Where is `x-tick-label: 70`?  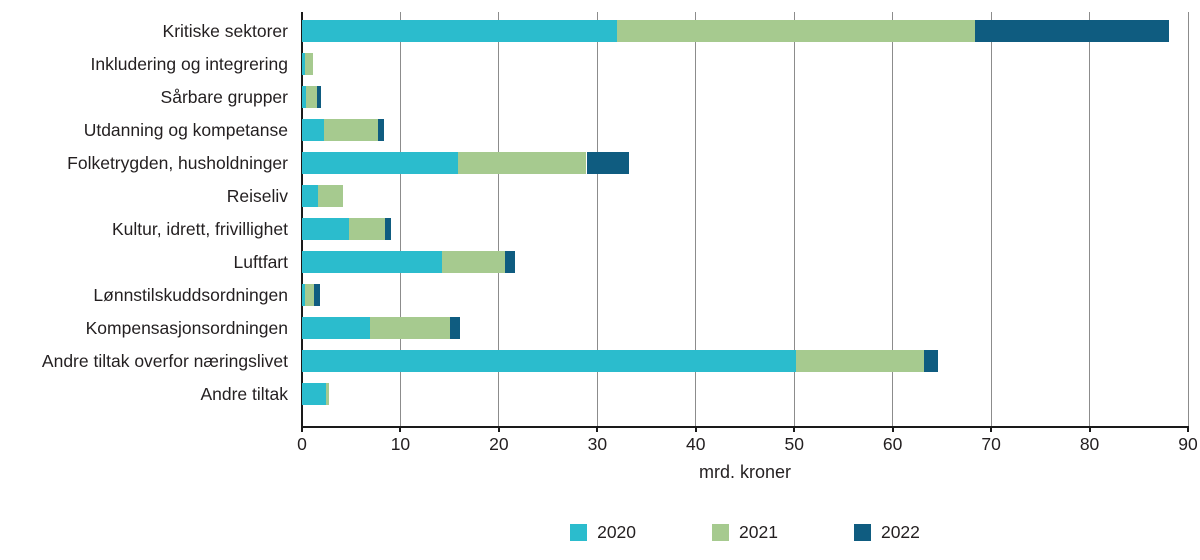
x-tick-label: 70 is located at coordinates (991, 444).